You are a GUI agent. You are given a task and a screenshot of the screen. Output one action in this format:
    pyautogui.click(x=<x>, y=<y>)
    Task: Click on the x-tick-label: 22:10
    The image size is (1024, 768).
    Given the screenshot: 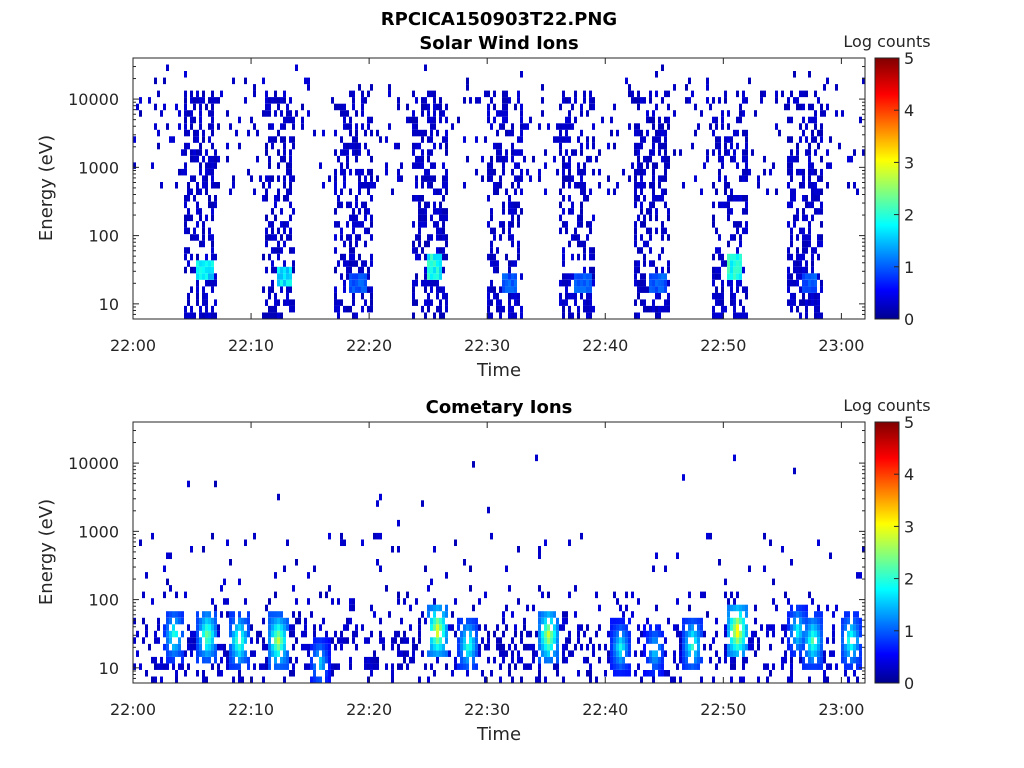 What is the action you would take?
    pyautogui.click(x=251, y=345)
    